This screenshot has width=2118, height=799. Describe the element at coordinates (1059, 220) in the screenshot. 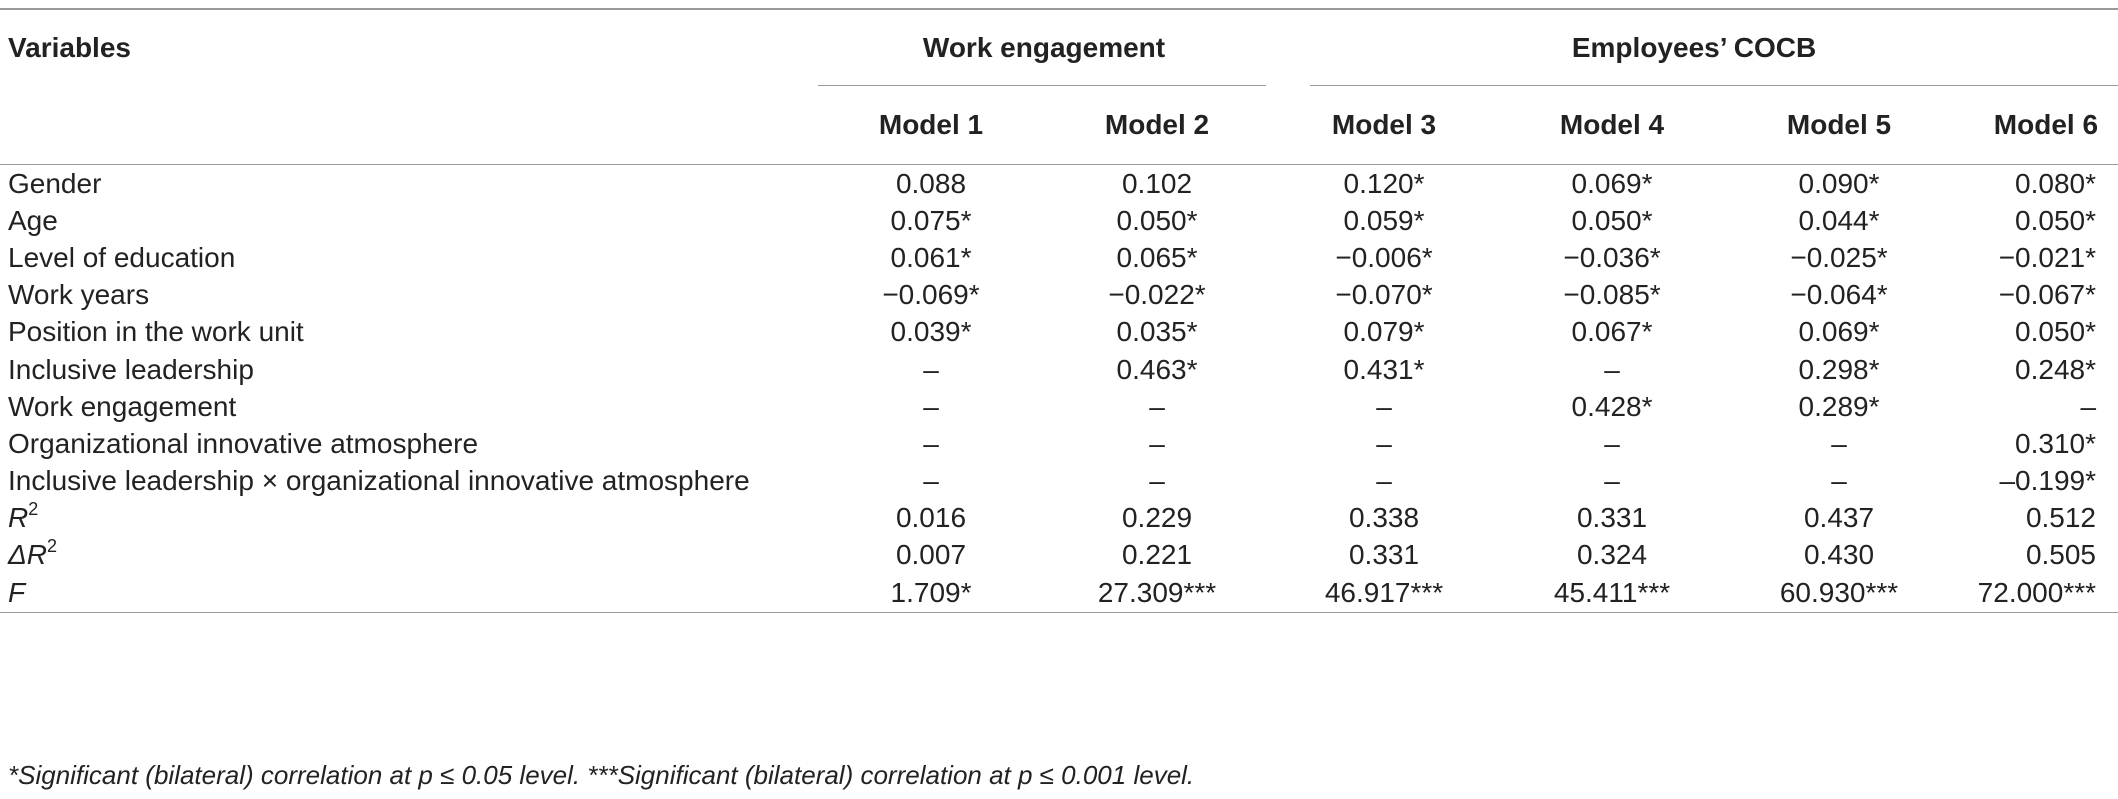

I see `table-row: Age 0.075* 0.050* 0.059* 0.050* 0.044* 0.050*` at that location.